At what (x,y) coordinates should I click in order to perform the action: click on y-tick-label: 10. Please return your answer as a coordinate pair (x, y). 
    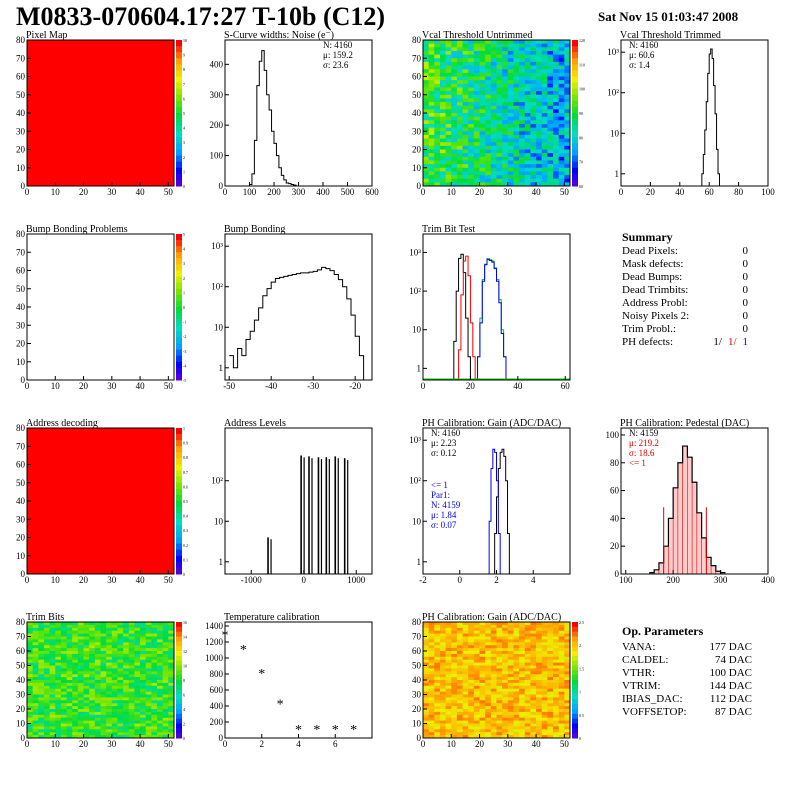
    Looking at the image, I should click on (21, 556).